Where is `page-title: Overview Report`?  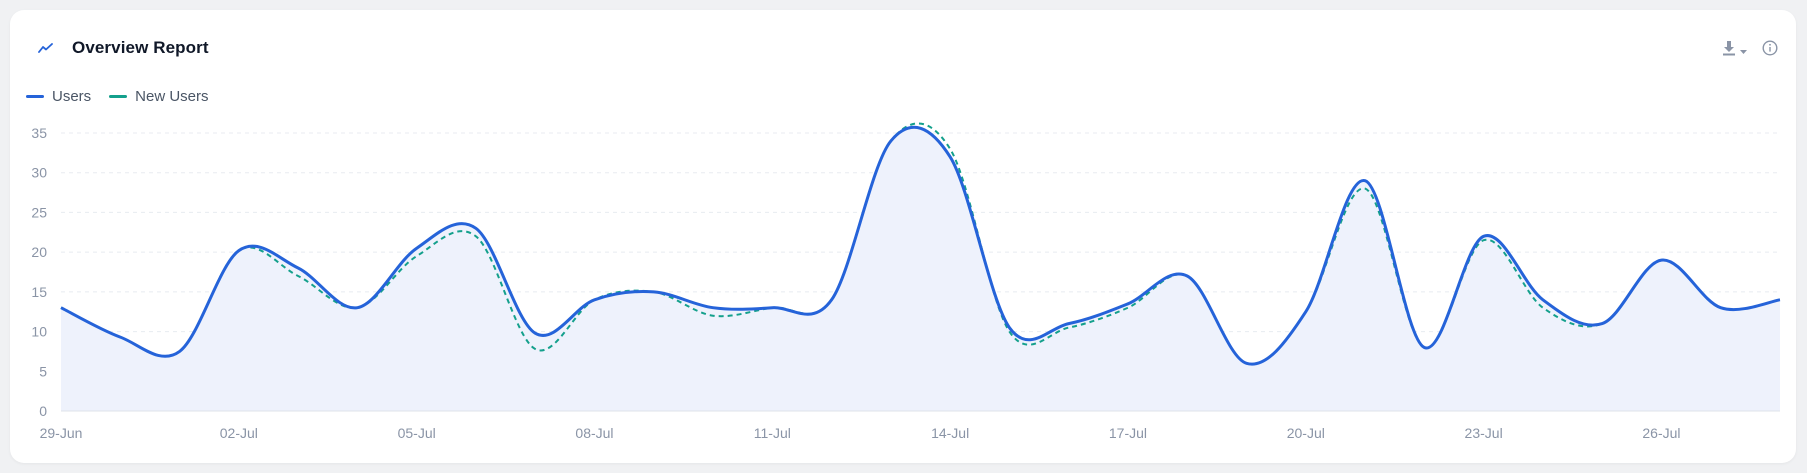
page-title: Overview Report is located at coordinates (140, 47).